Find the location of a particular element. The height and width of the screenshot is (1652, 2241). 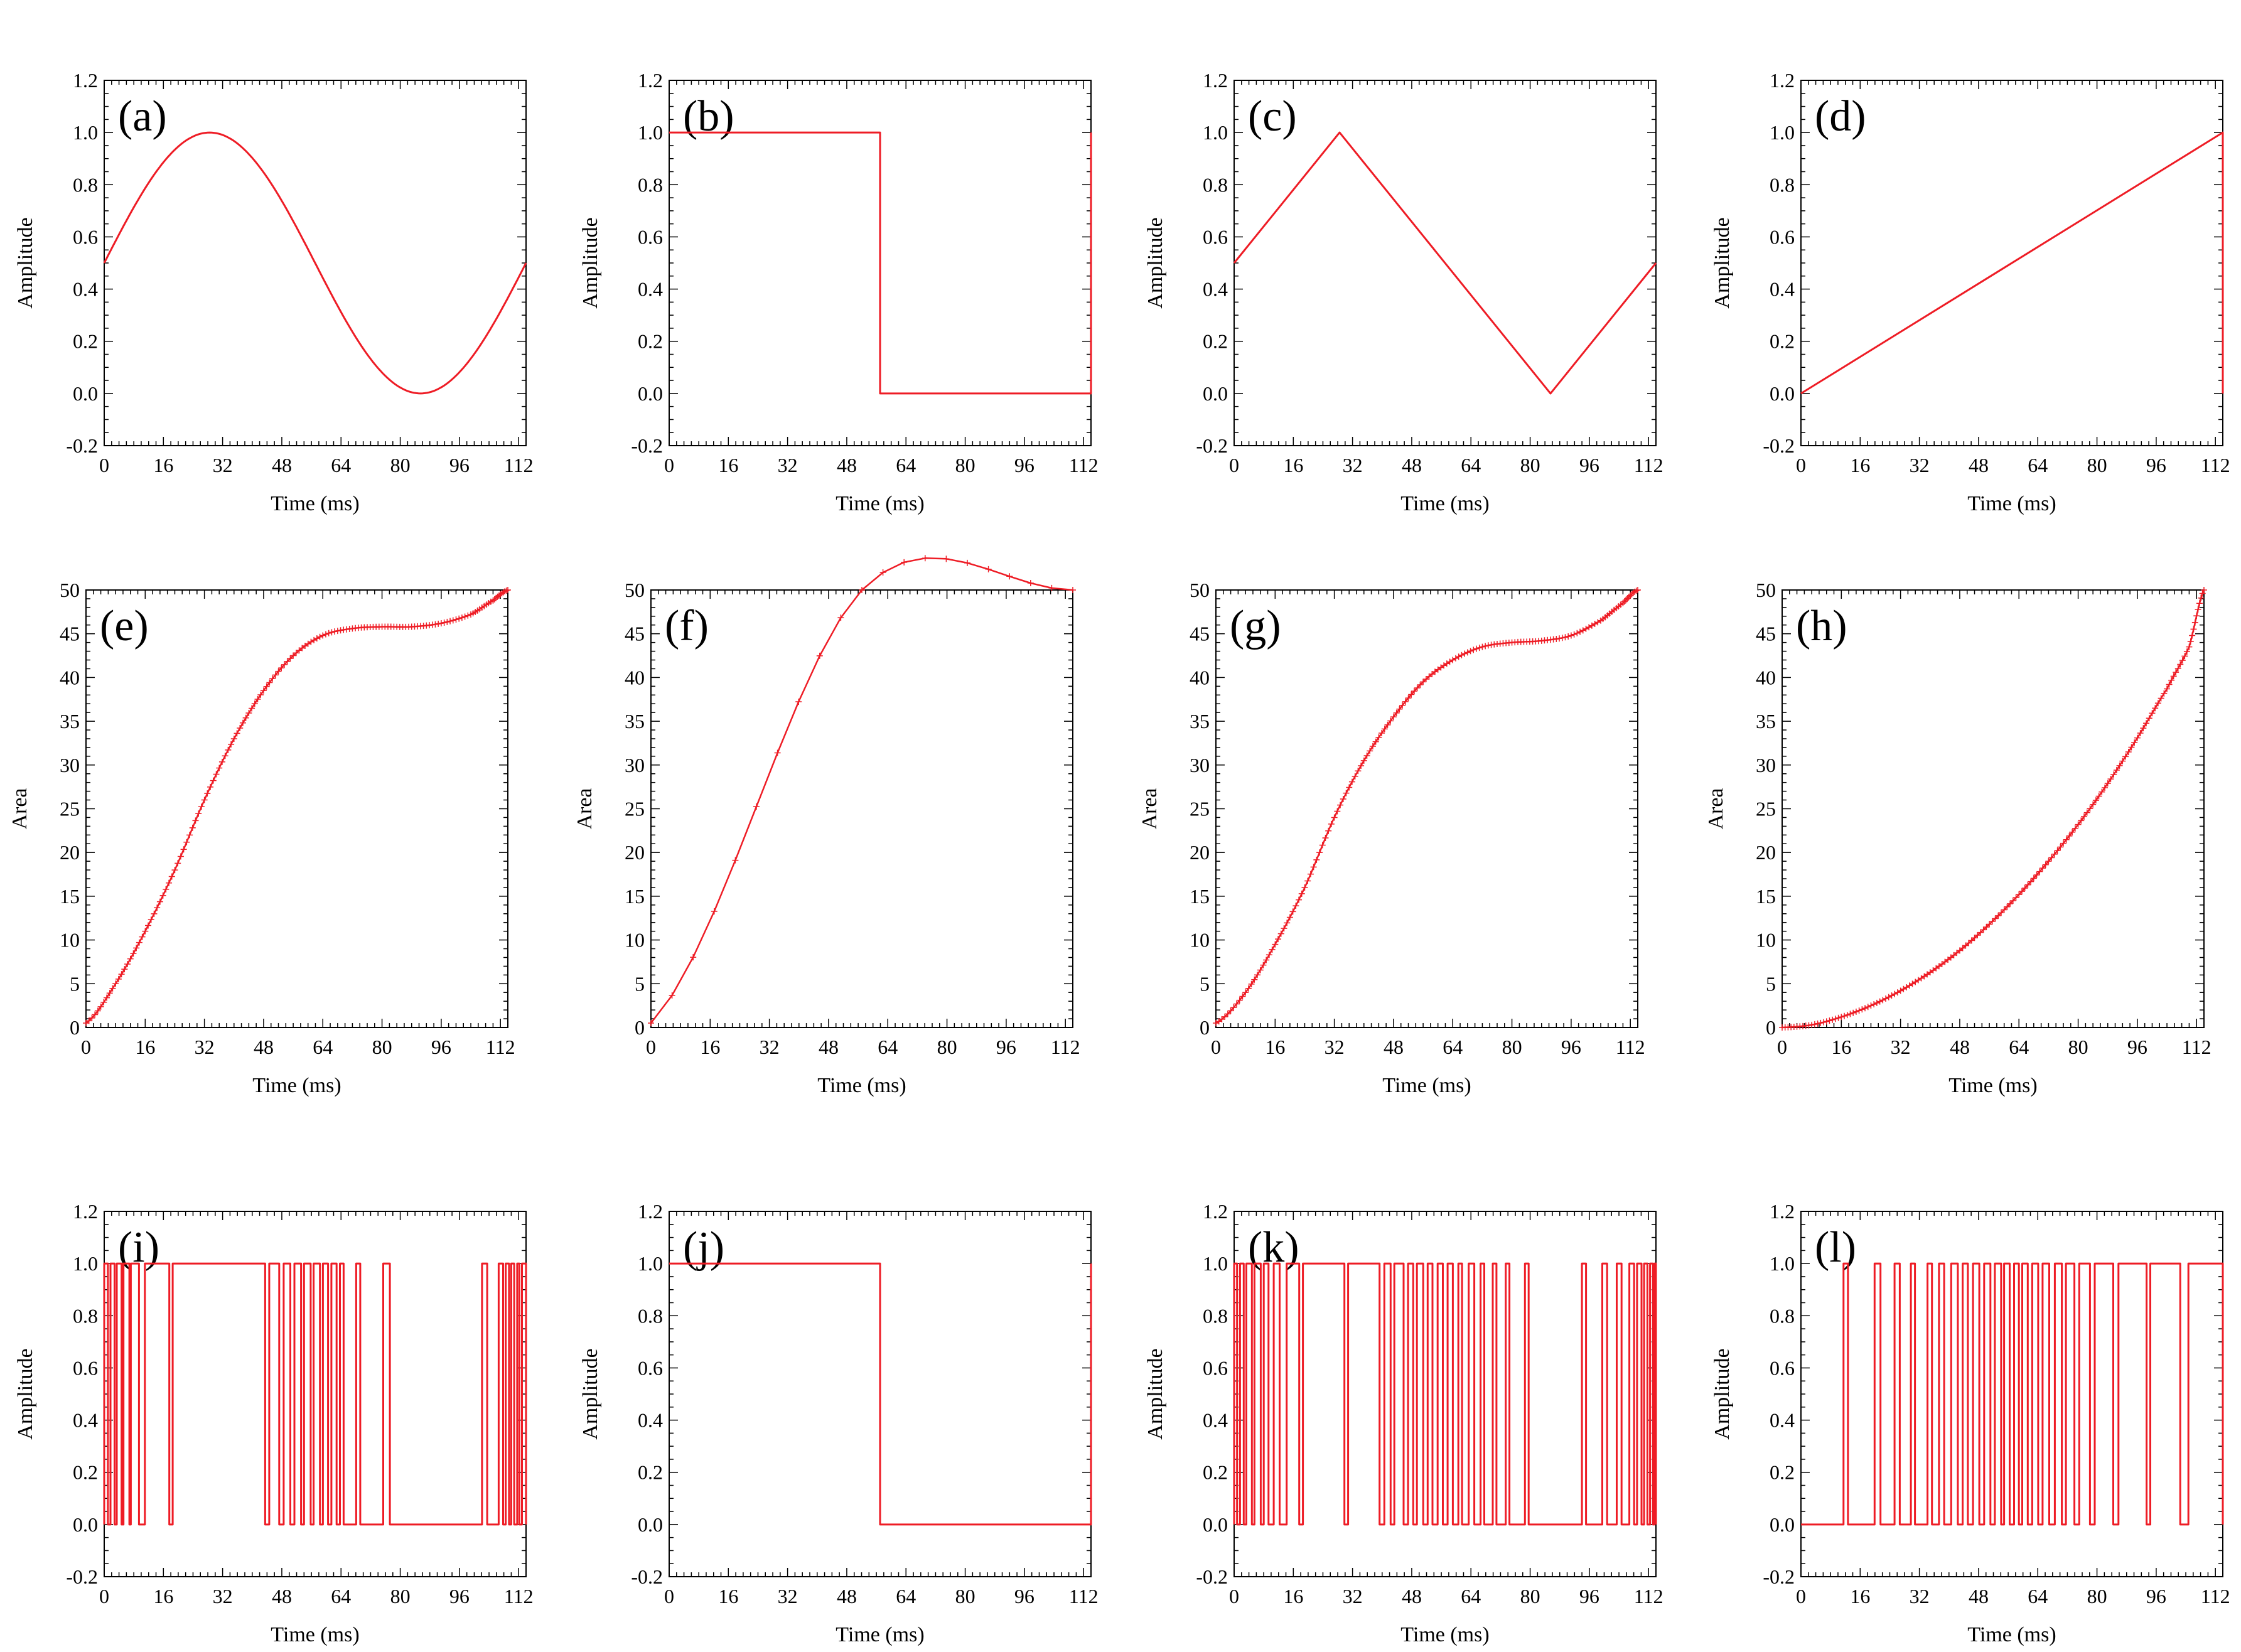

y-axis-label: Area is located at coordinates (584, 808).